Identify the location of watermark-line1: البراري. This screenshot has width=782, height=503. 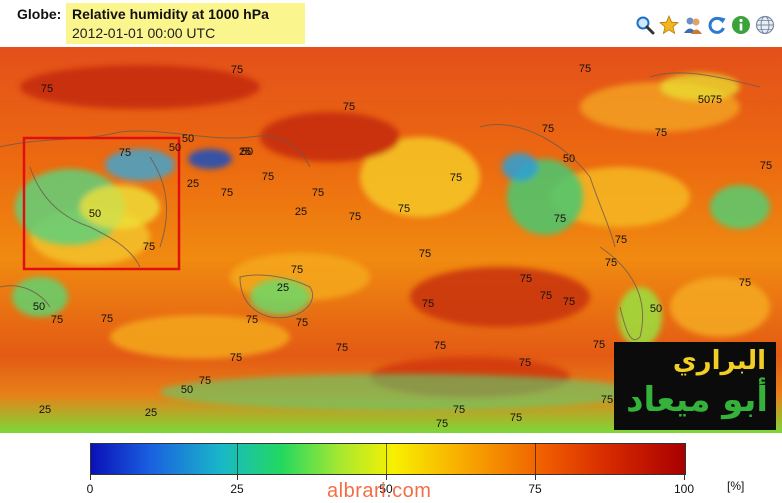
(719, 361).